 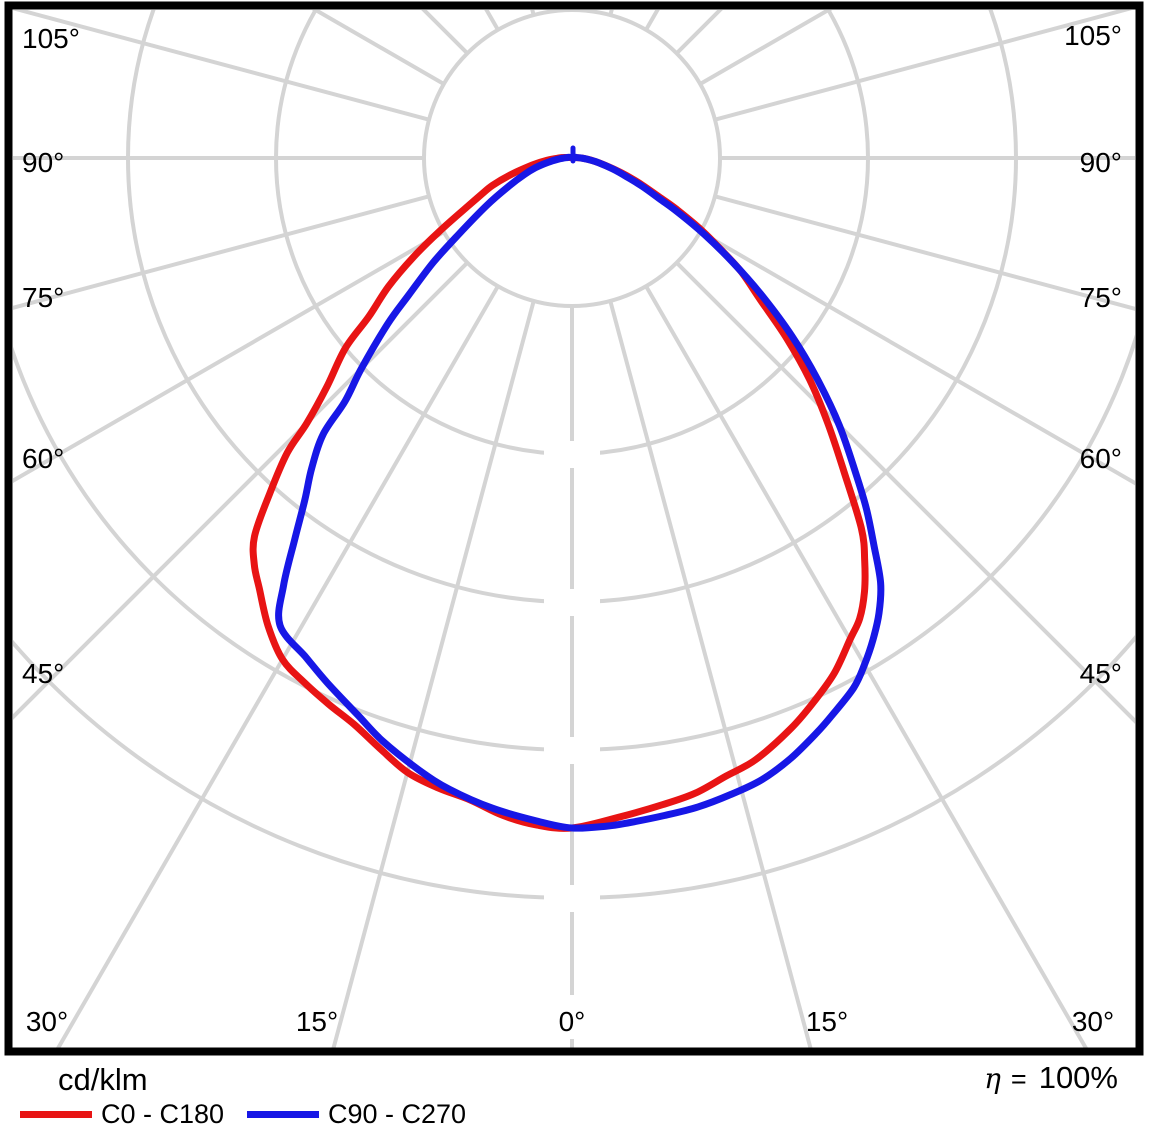 What do you see at coordinates (1078, 1077) in the screenshot?
I see `eta-value: 100%` at bounding box center [1078, 1077].